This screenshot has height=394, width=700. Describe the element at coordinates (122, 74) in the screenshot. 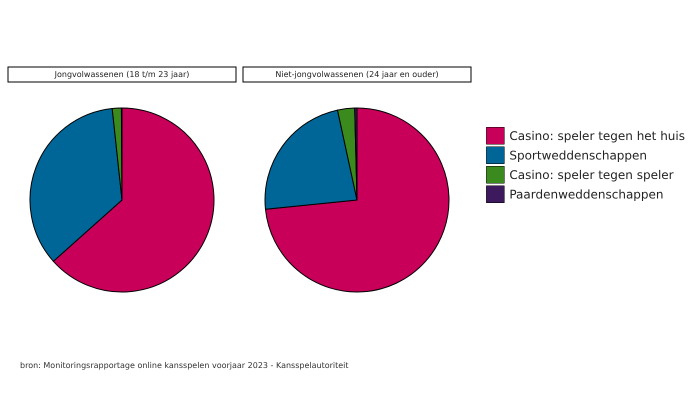

I see `slice-label: Jongvolwassenen (18 t/m 23 jaar)` at that location.